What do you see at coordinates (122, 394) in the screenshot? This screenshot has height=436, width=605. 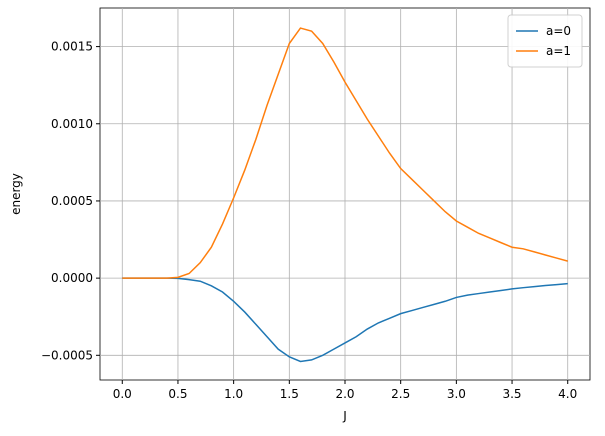 I see `x-tick-label: 0.0` at bounding box center [122, 394].